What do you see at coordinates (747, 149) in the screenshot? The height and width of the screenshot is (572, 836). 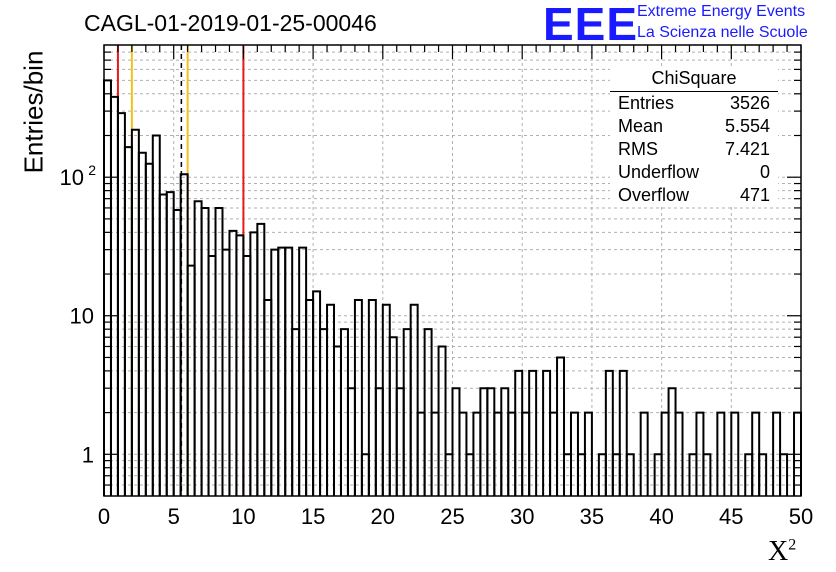 I see `stats-value: 7.421` at bounding box center [747, 149].